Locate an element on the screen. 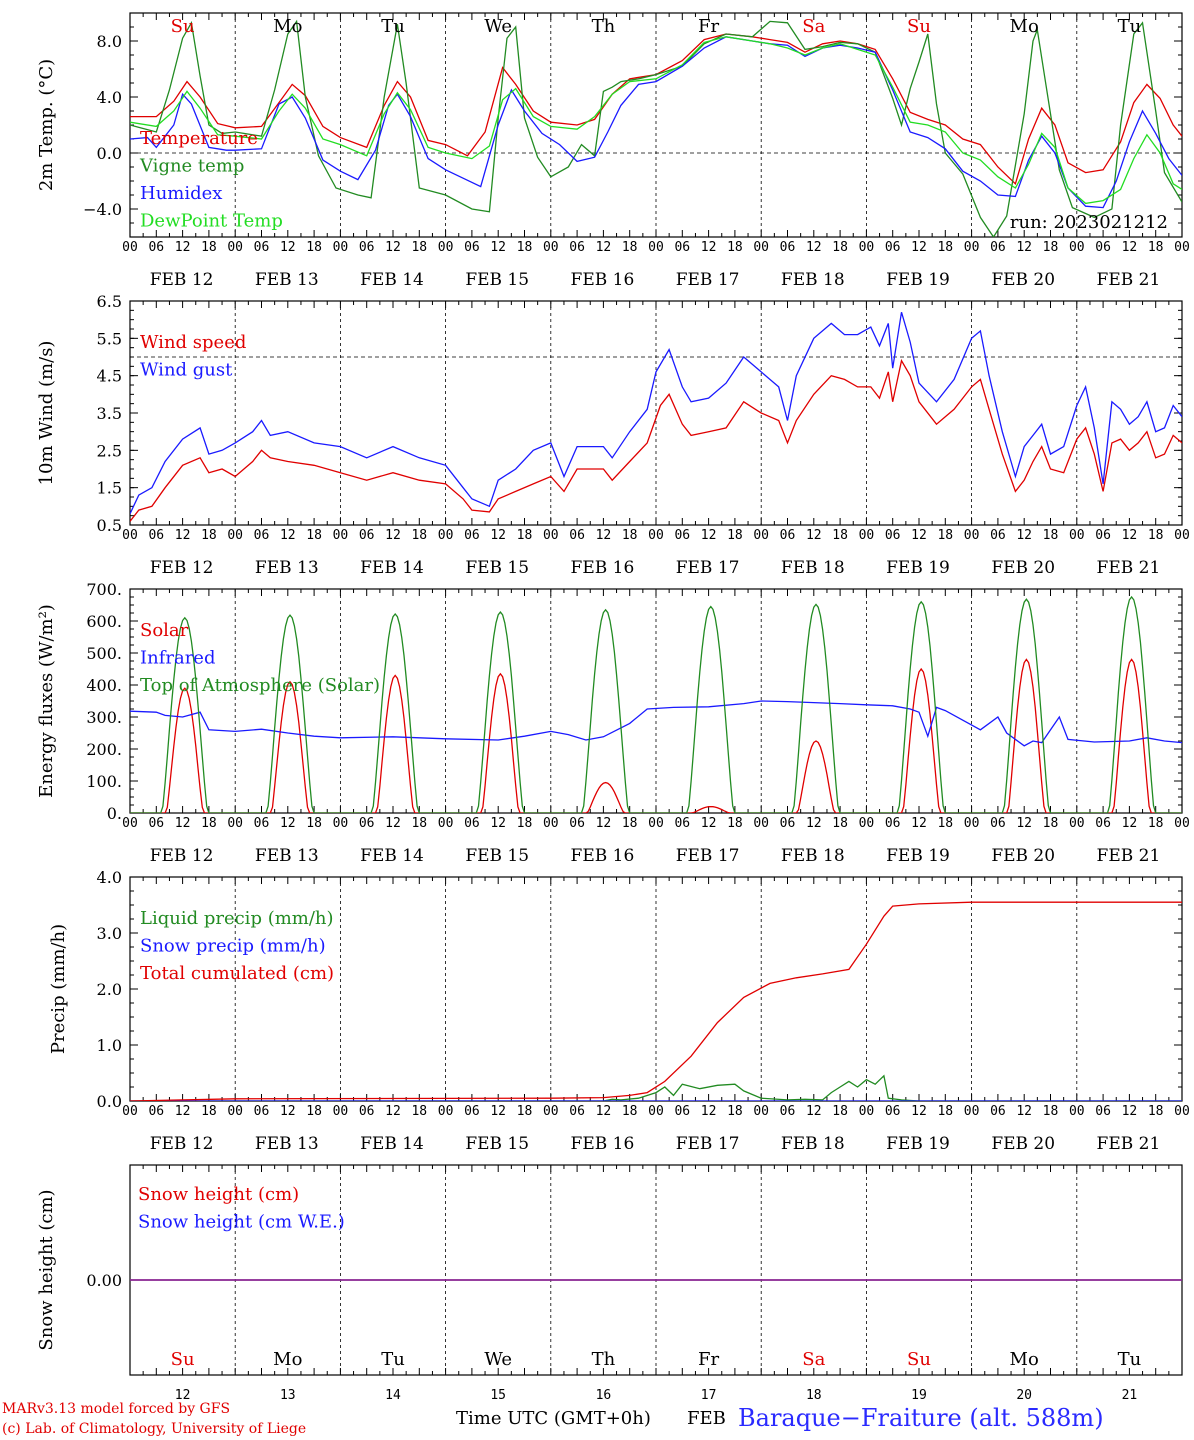  series-line-vigne-temp is located at coordinates (656, 128).